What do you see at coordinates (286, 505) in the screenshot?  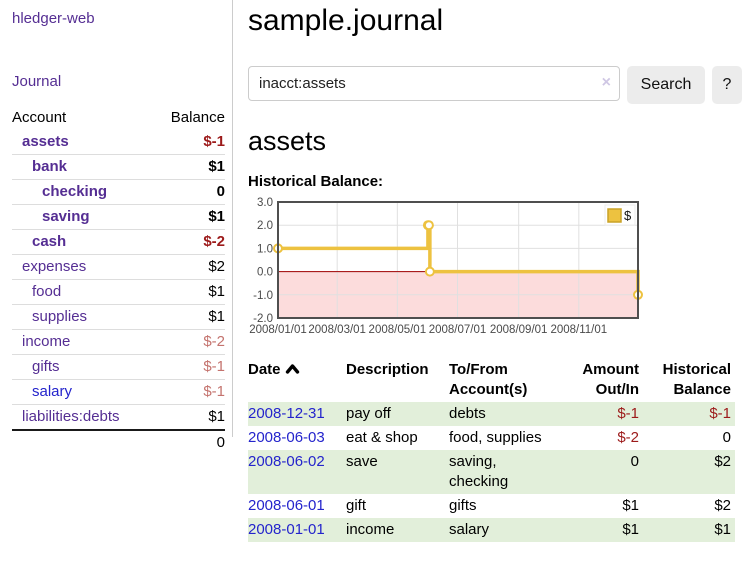 I see `register-date-link: 2008-06-01` at bounding box center [286, 505].